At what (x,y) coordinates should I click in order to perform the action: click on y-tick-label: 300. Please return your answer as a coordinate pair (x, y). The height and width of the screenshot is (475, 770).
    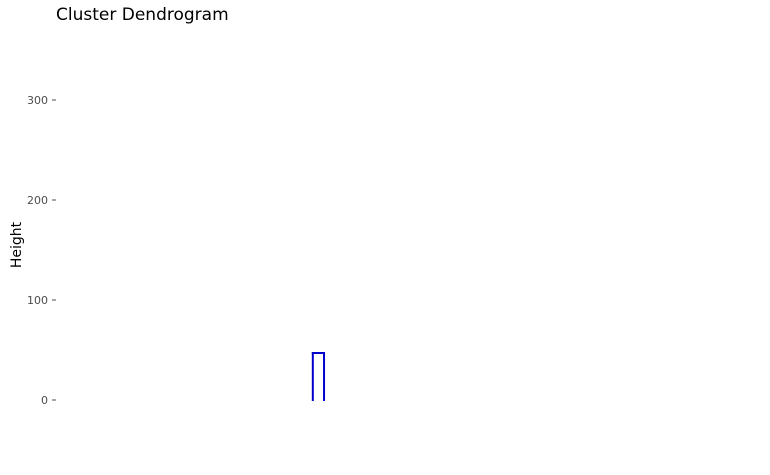
    Looking at the image, I should click on (37, 100).